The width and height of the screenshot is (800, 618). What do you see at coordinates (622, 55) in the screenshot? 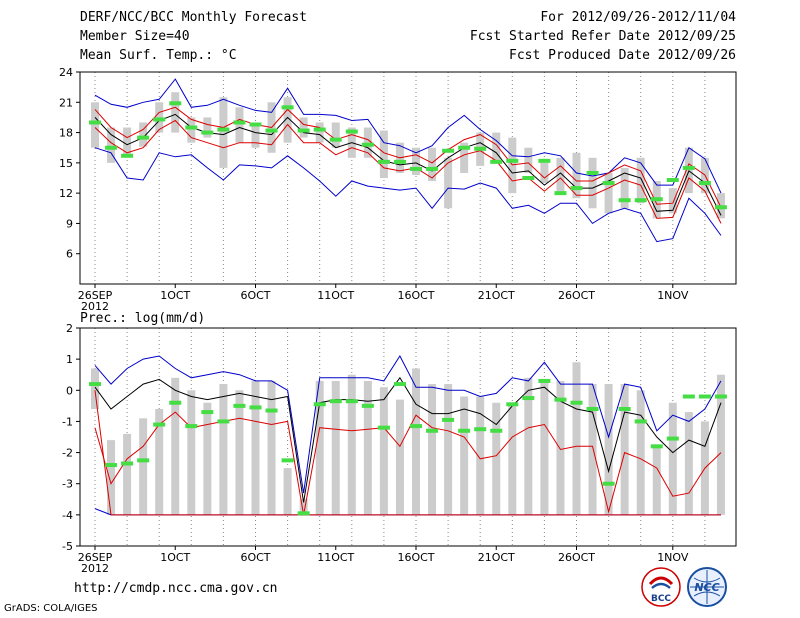
I see `produced-date: Fcst Produced Date 2012/09/26` at bounding box center [622, 55].